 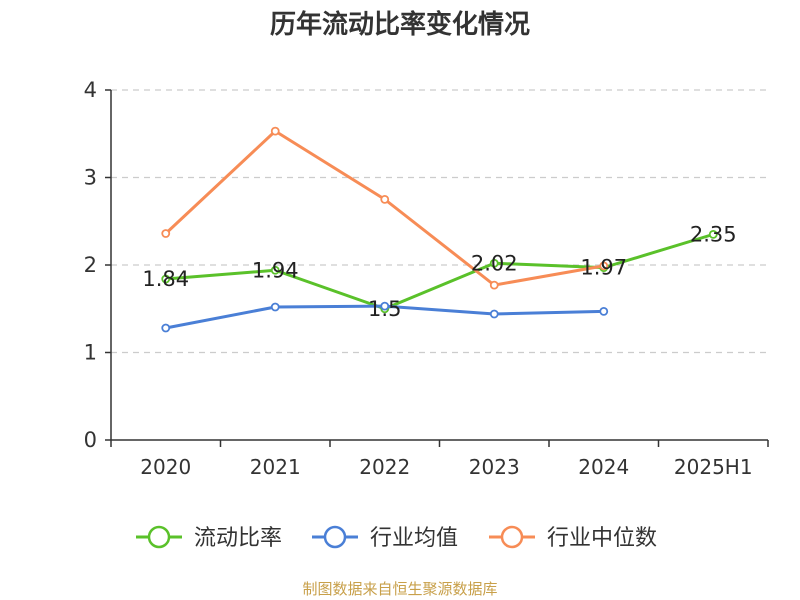 I want to click on y-tick-label: 0, so click(x=90, y=440).